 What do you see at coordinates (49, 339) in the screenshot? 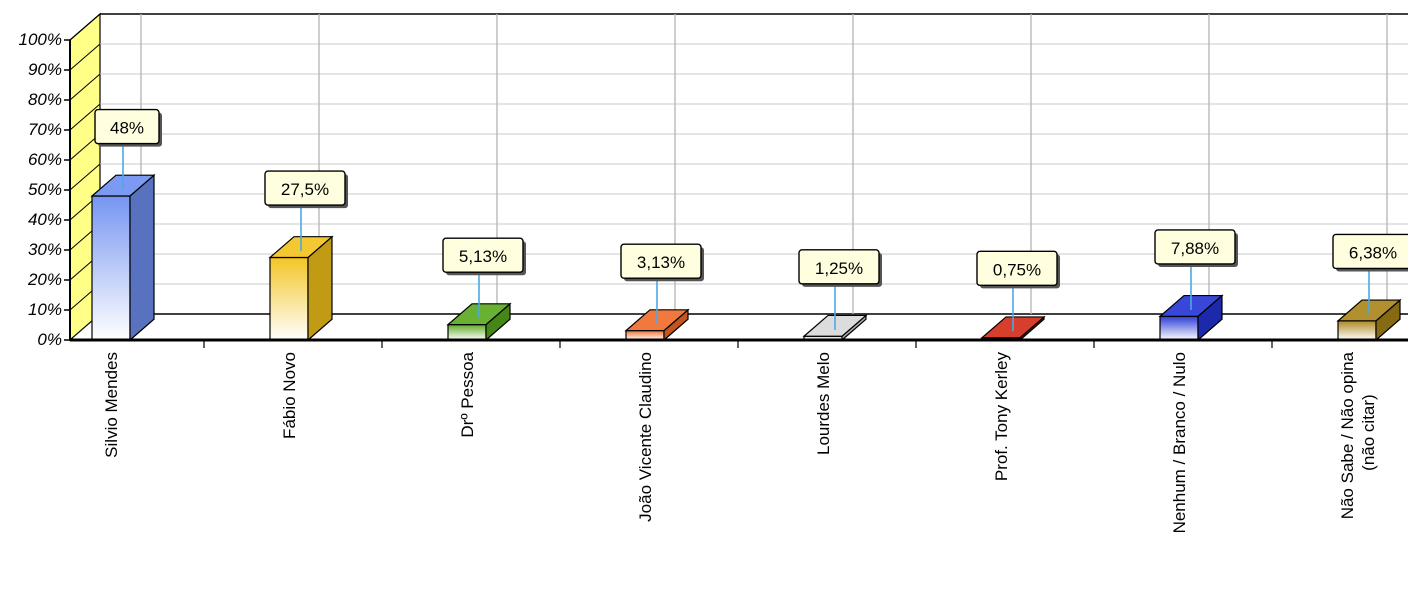
I see `y-tick-label: 0%` at bounding box center [49, 339].